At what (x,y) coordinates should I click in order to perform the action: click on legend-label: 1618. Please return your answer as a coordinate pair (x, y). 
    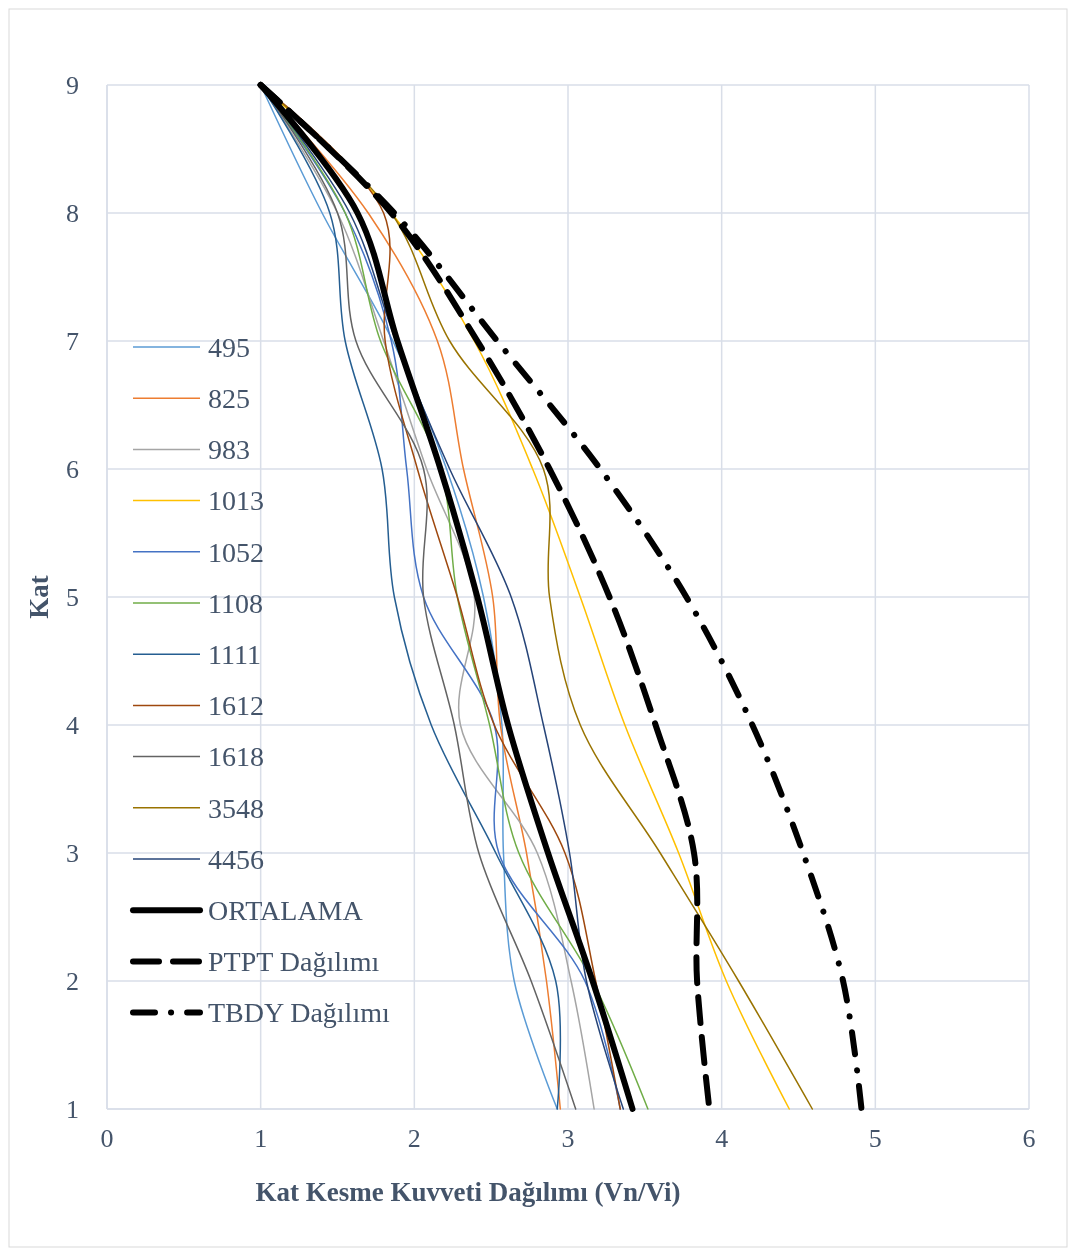
    Looking at the image, I should click on (236, 757).